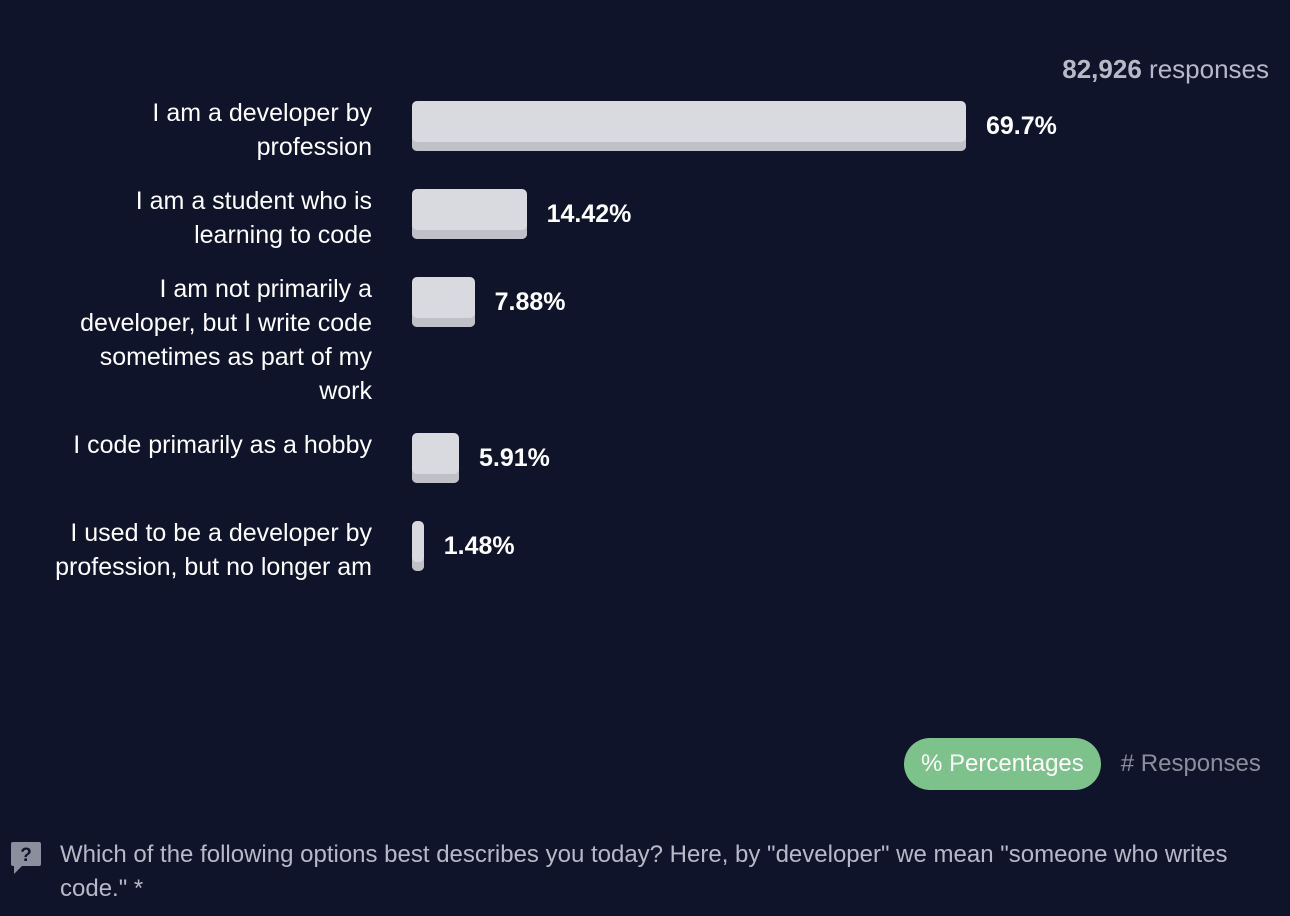 The image size is (1290, 916). What do you see at coordinates (1102, 69) in the screenshot?
I see `responses-count: 82,926` at bounding box center [1102, 69].